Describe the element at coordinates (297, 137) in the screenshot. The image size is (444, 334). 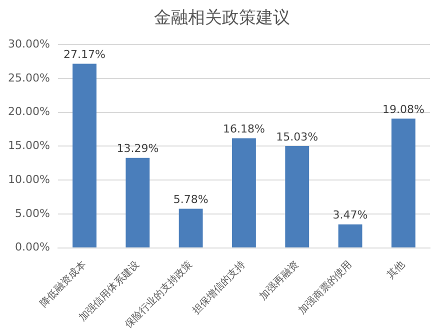
I see `data-label: 15.03%` at that location.